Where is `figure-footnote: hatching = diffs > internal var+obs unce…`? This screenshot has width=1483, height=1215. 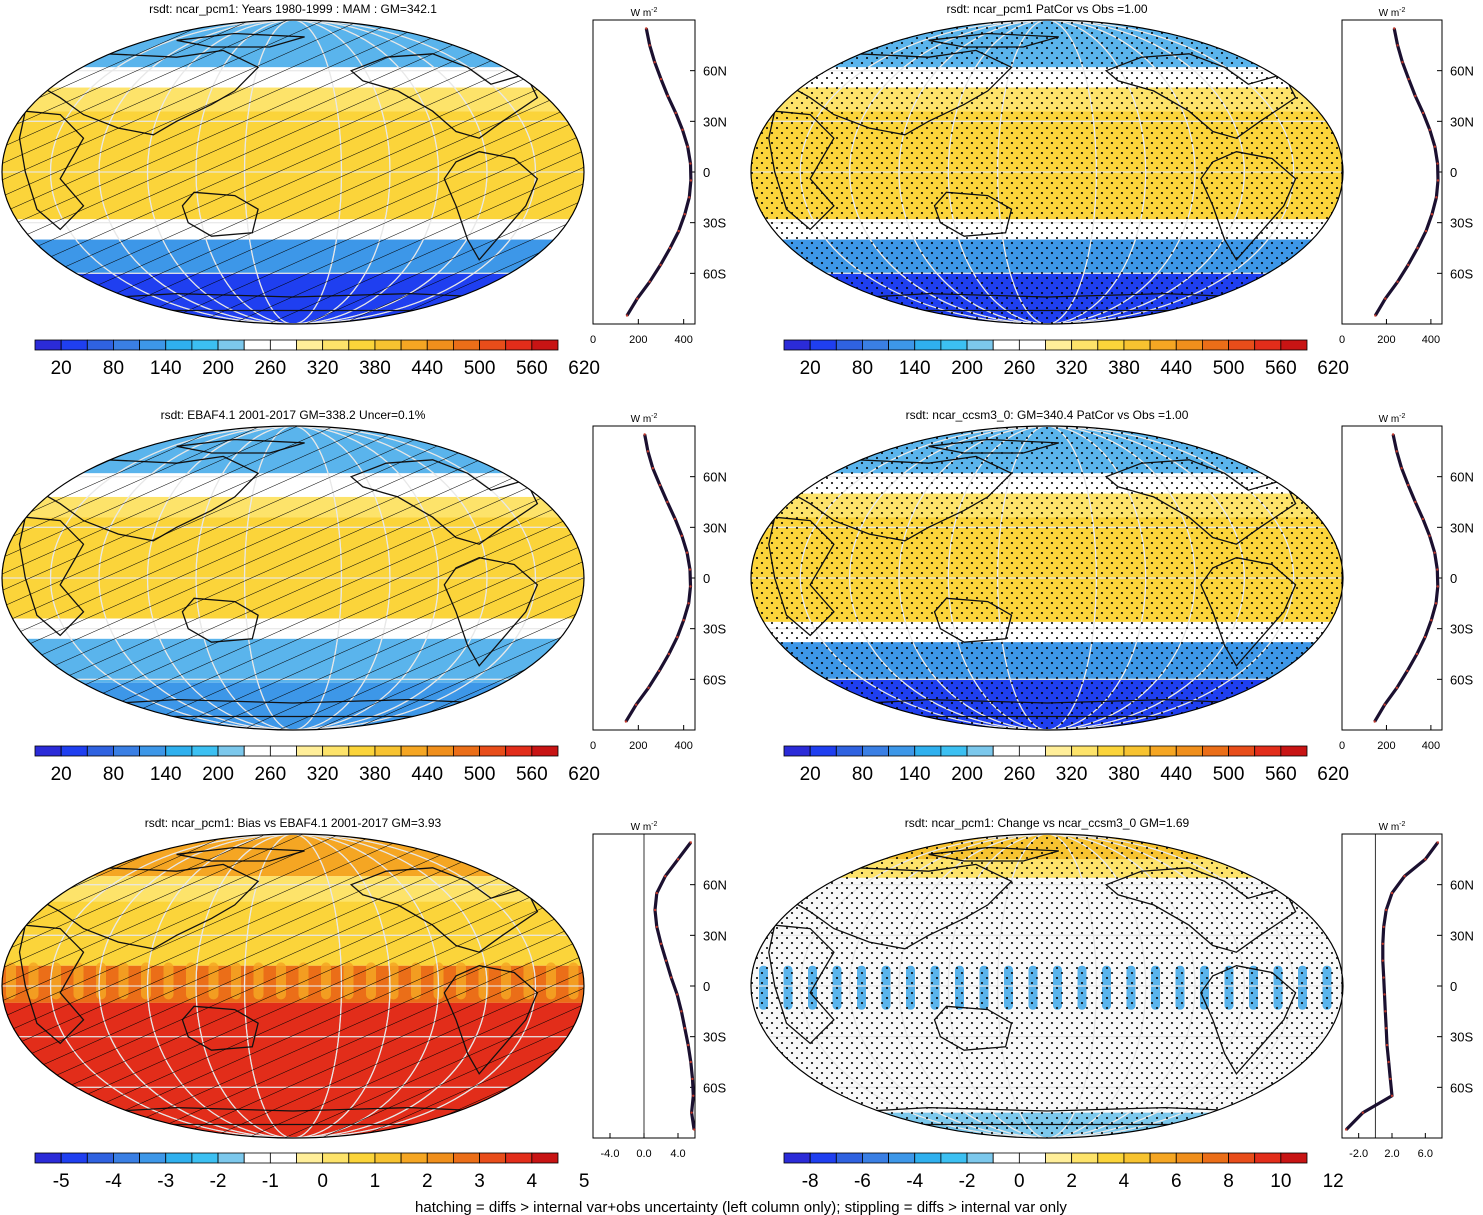 figure-footnote: hatching = diffs > internal var+obs unce… is located at coordinates (741, 1207).